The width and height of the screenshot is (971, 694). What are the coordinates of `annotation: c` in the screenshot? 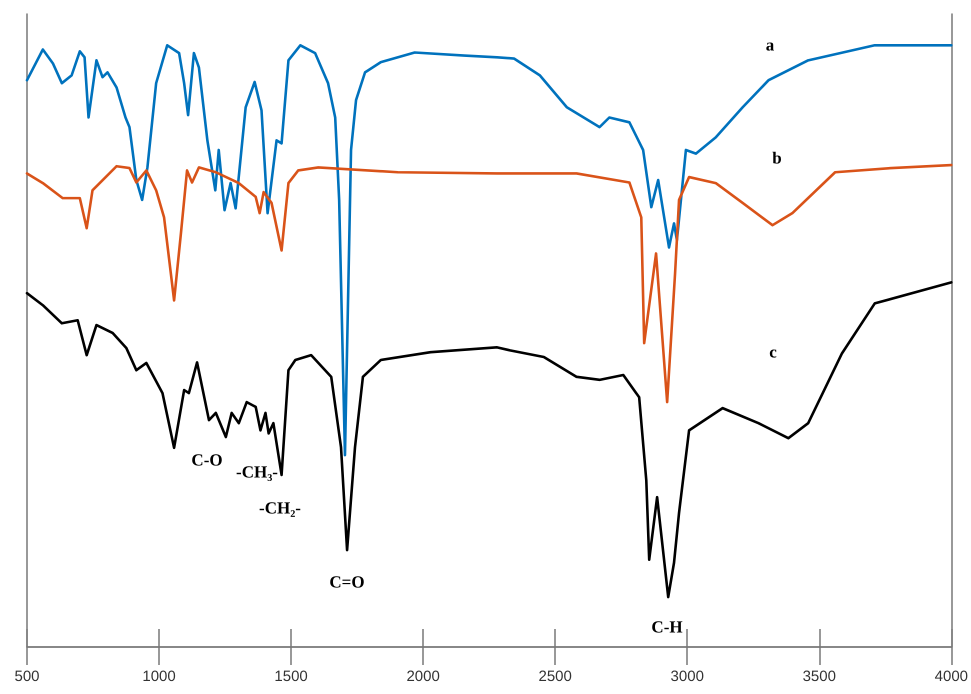 It's located at (773, 352).